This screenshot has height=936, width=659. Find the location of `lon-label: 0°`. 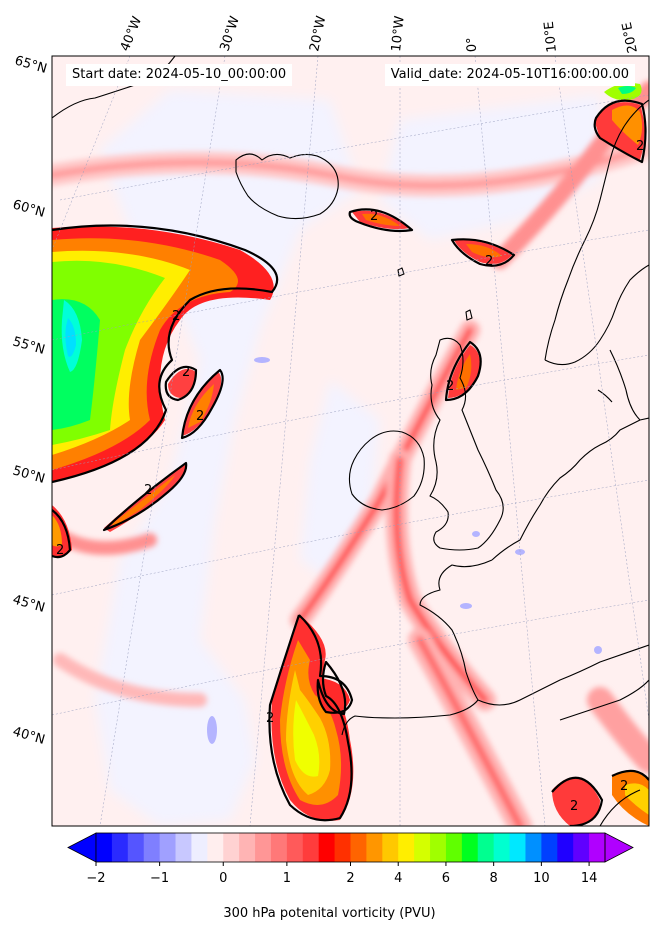

lon-label: 0° is located at coordinates (472, 44).